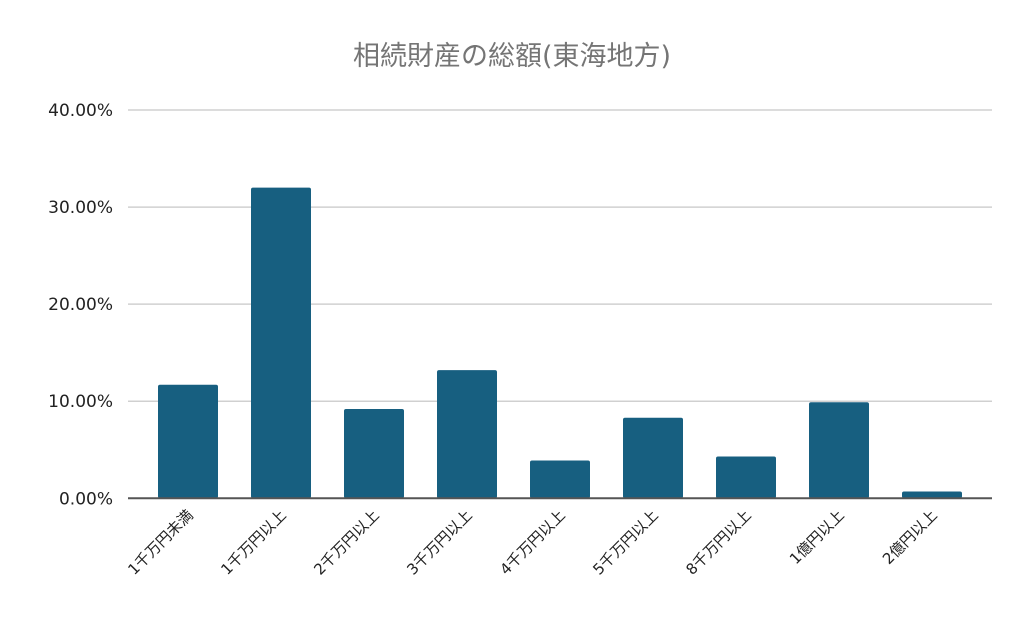  Describe the element at coordinates (817, 537) in the screenshot. I see `x-tick-label: 1億円以上` at that location.